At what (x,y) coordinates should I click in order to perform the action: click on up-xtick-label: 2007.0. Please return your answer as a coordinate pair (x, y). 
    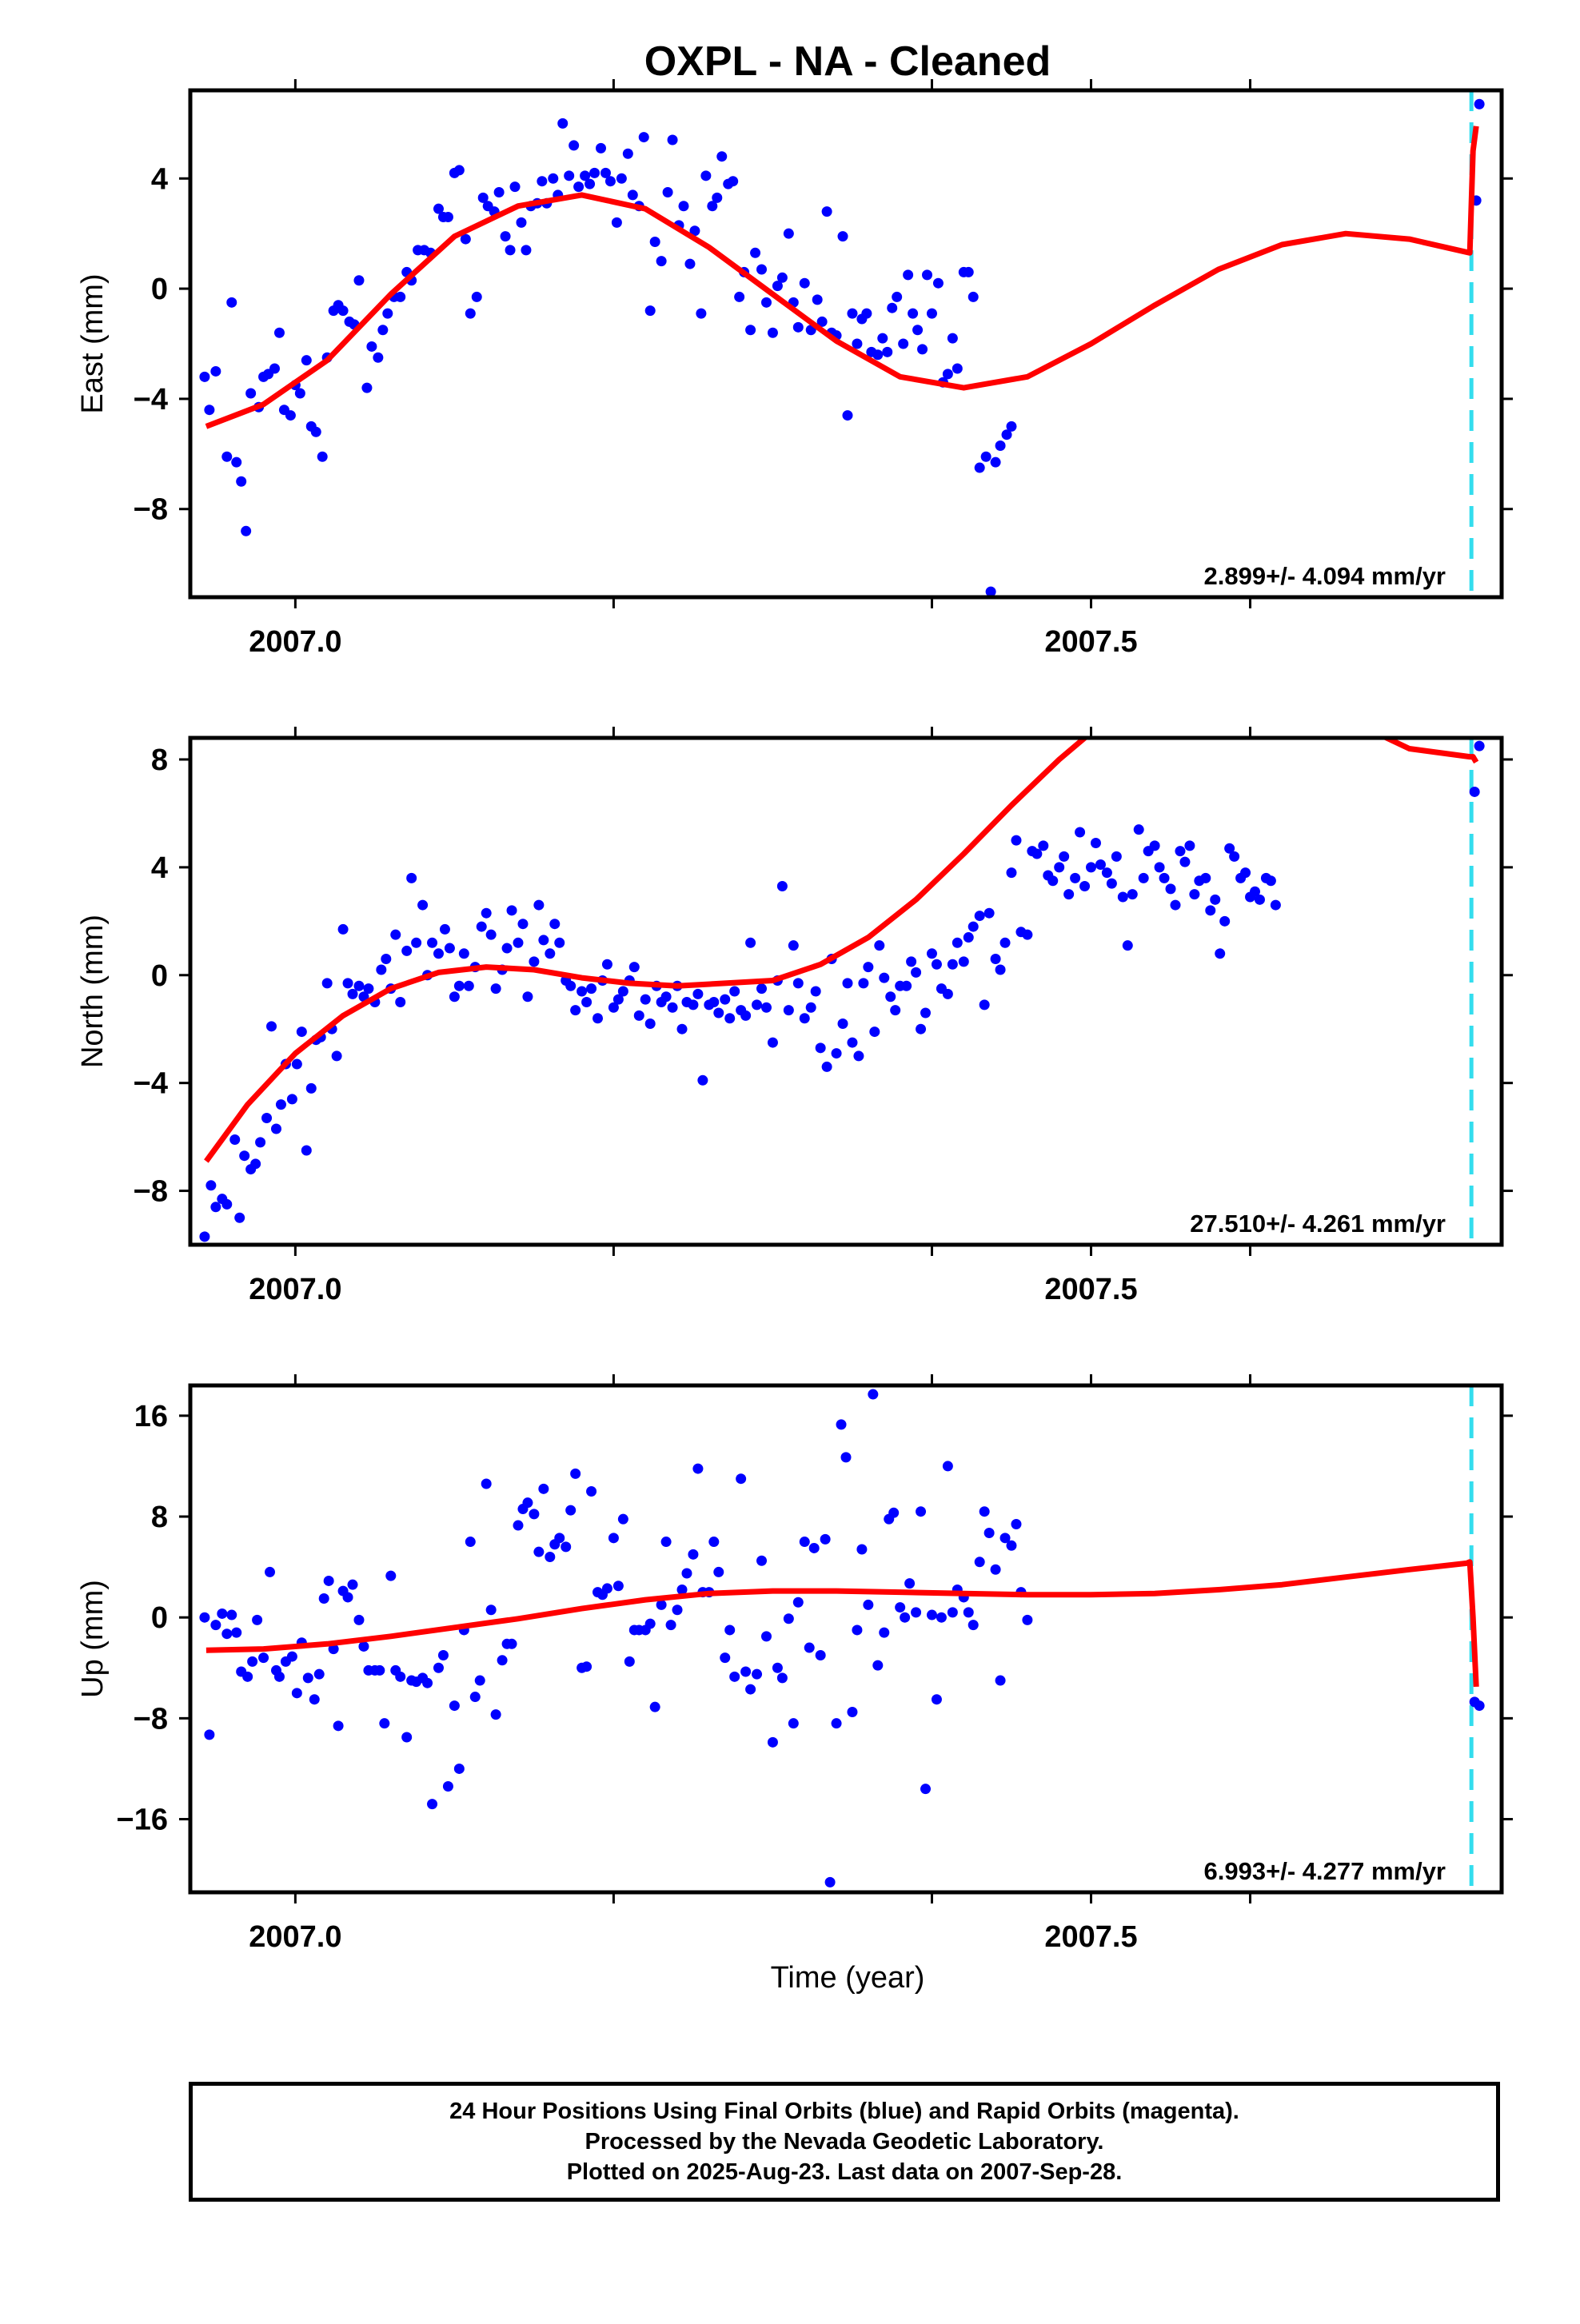
    Looking at the image, I should click on (295, 1937).